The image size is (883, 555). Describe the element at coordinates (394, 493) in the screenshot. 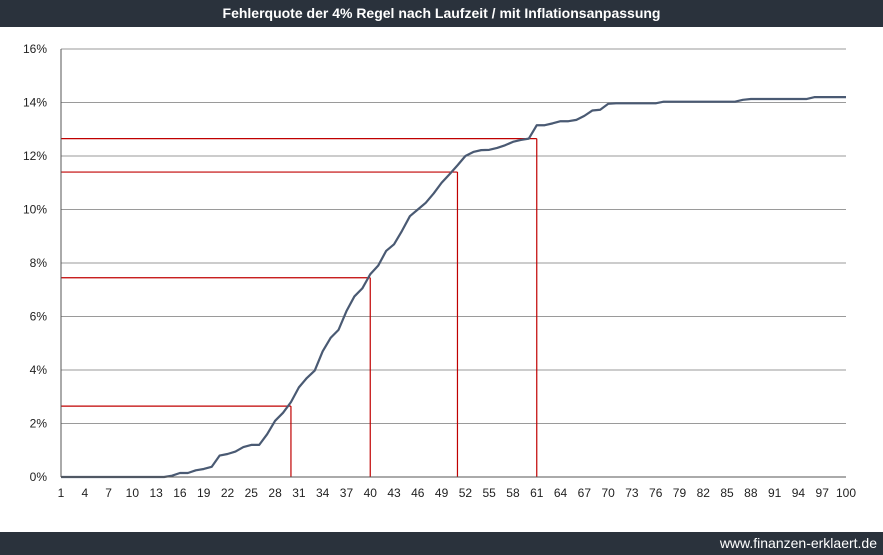

I see `x-tick-label: 43` at that location.